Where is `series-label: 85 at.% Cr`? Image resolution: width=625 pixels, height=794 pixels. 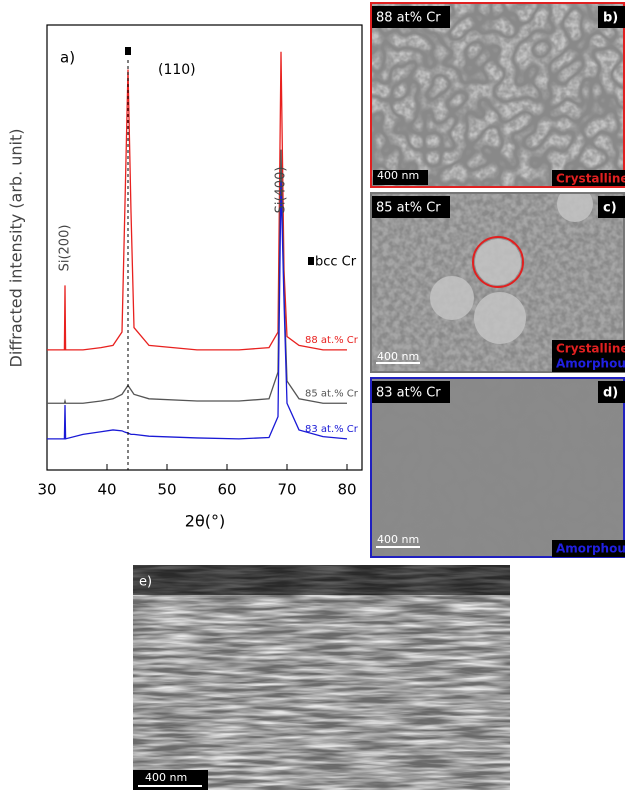
series-label: 85 at.% Cr is located at coordinates (332, 393).